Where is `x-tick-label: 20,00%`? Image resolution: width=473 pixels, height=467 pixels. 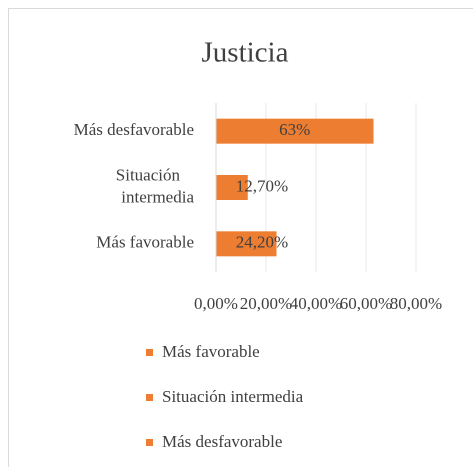
x-tick-label: 20,00% is located at coordinates (266, 303).